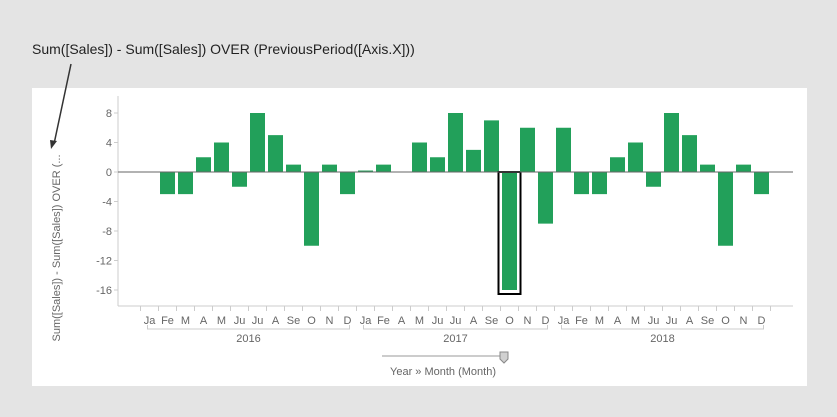  What do you see at coordinates (419, 157) in the screenshot?
I see `bar-2017-M` at bounding box center [419, 157].